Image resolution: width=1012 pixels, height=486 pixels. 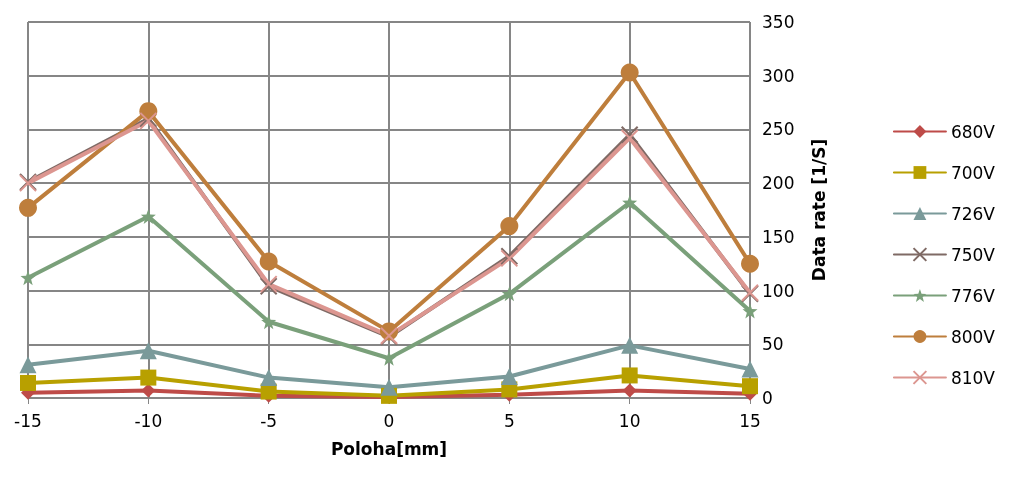 I want to click on legend-label: 700V, so click(x=973, y=172).